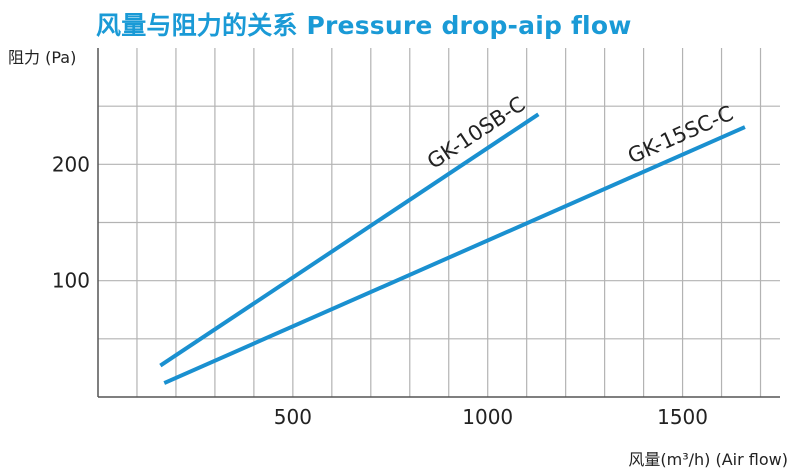 The width and height of the screenshot is (800, 475). Describe the element at coordinates (293, 417) in the screenshot. I see `x-tick-label: 500` at that location.